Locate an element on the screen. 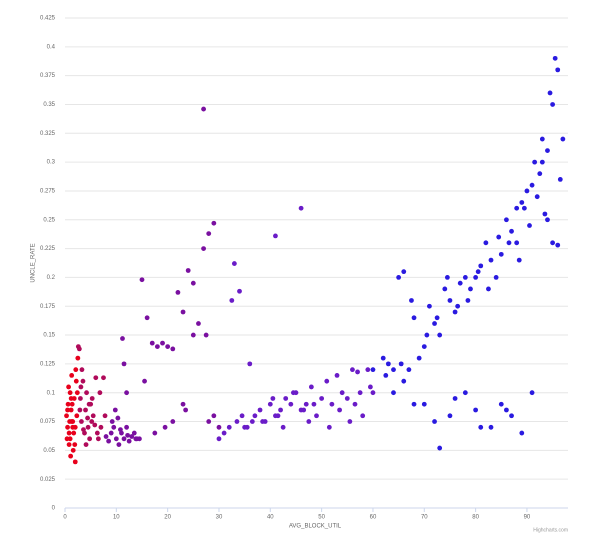 Image resolution: width=597 pixels, height=541 pixels. credits: Highcharts.com is located at coordinates (550, 530).